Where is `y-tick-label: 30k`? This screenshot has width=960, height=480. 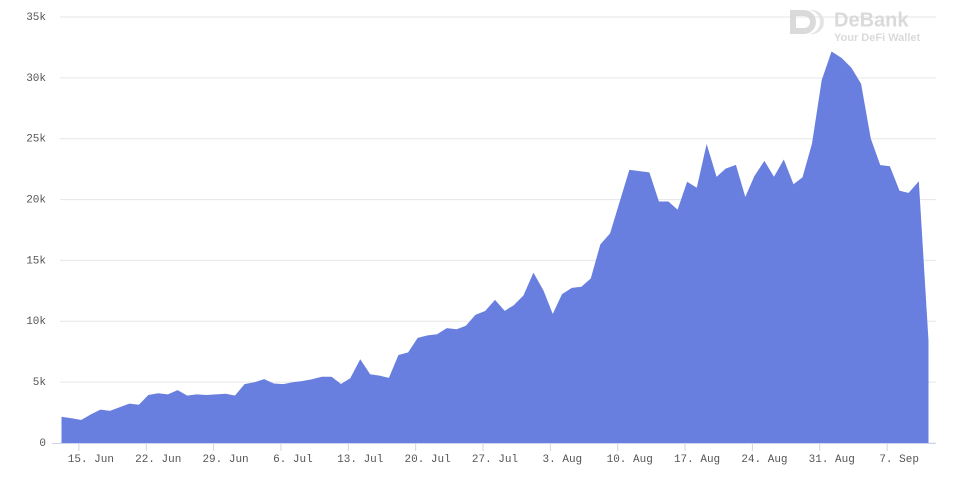 y-tick-label: 30k is located at coordinates (36, 79).